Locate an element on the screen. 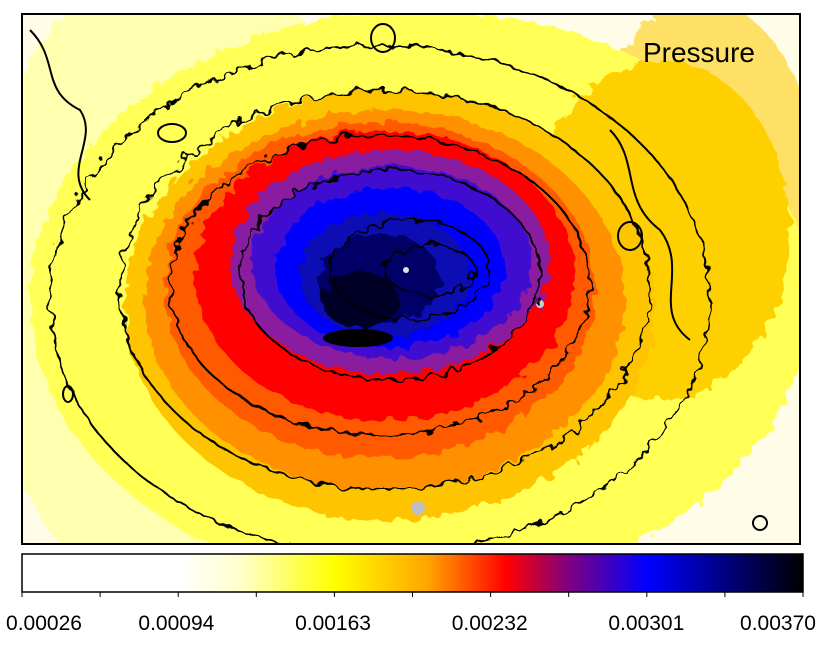 The width and height of the screenshot is (822, 656). colorbar is located at coordinates (412, 573).